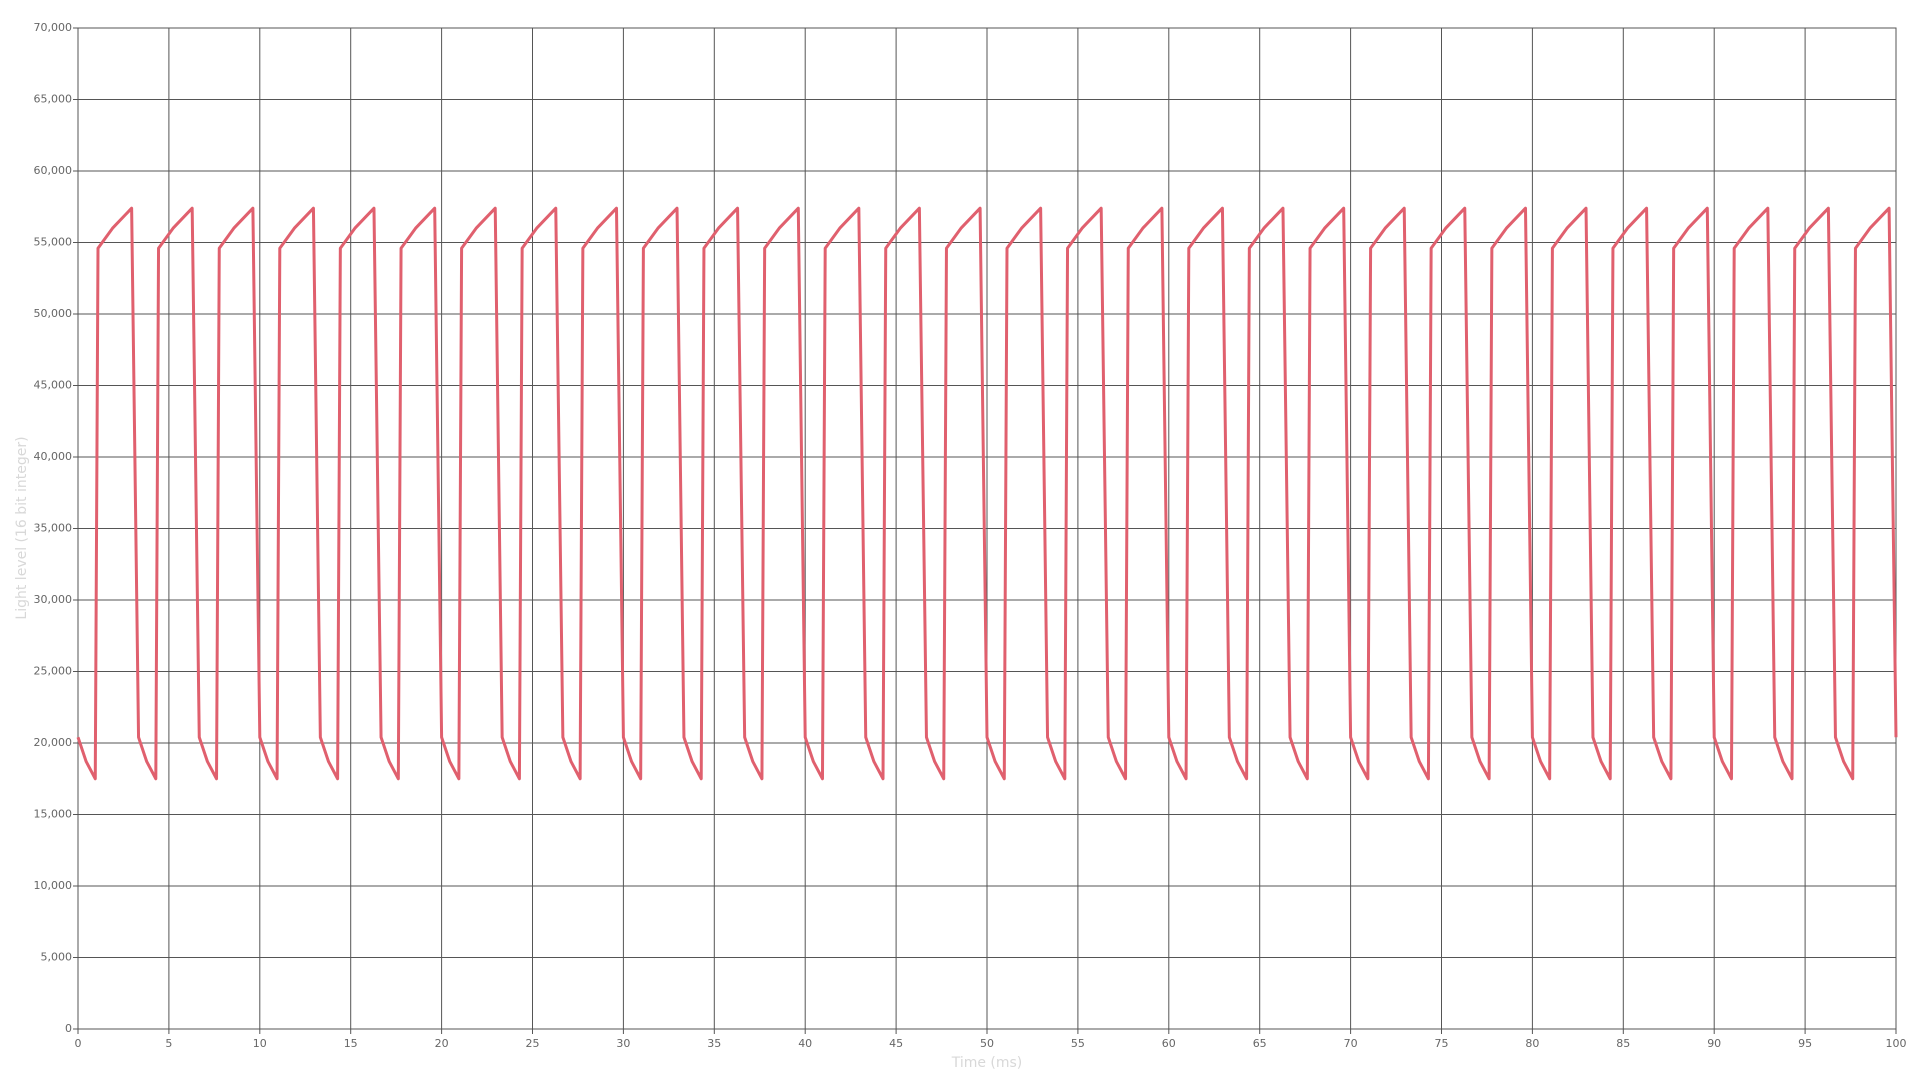 The width and height of the screenshot is (1920, 1080). I want to click on x-tick-label: 80, so click(1532, 1043).